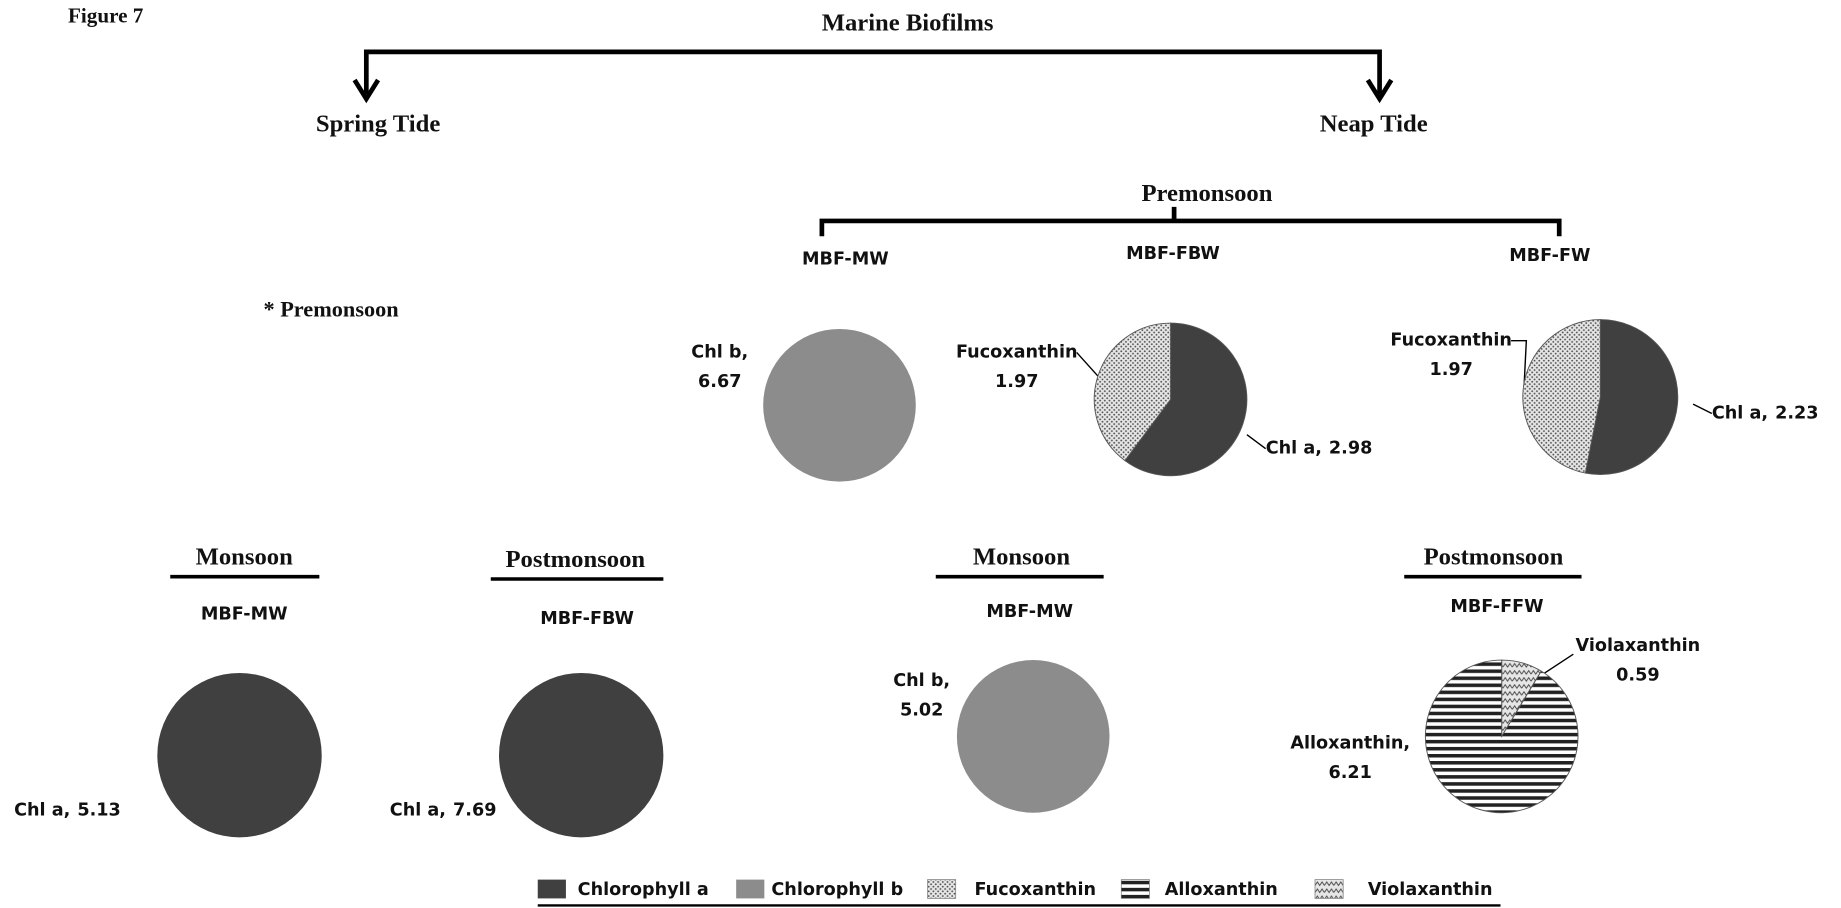 The height and width of the screenshot is (908, 1841). What do you see at coordinates (921, 695) in the screenshot?
I see `data-label: Chl b, 5.02` at bounding box center [921, 695].